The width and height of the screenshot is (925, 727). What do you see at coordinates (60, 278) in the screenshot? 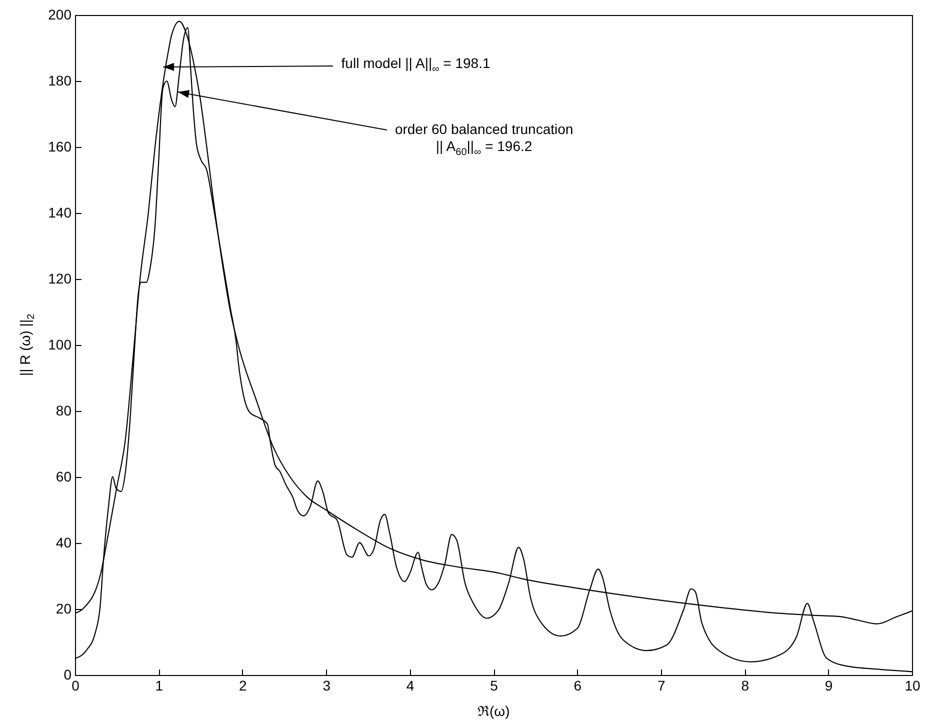
I see `y-tick-label: 120` at bounding box center [60, 278].